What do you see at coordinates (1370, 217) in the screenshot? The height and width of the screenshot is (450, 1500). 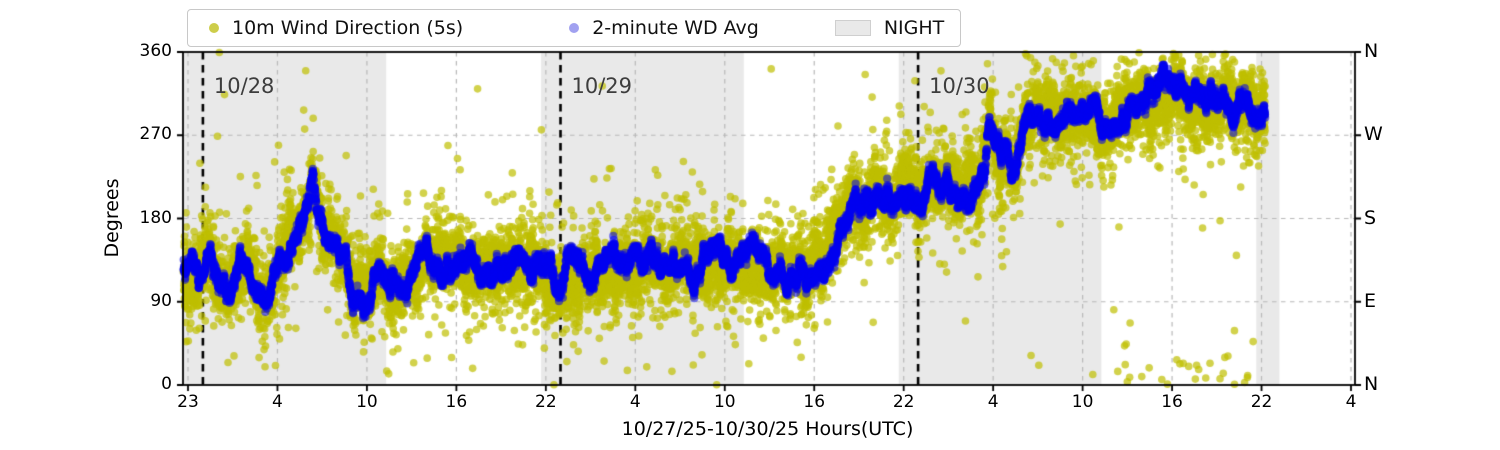 I see `compass-label: S` at bounding box center [1370, 217].